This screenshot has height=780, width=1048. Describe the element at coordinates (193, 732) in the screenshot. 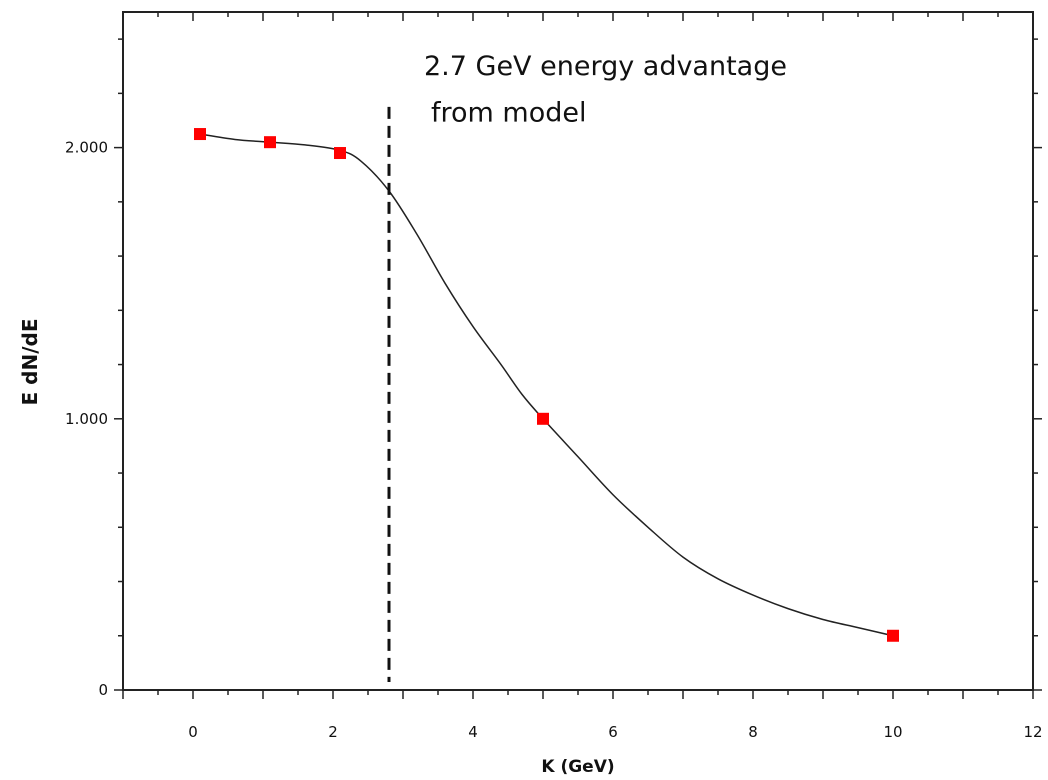

I see `x-tick-label: 0` at that location.